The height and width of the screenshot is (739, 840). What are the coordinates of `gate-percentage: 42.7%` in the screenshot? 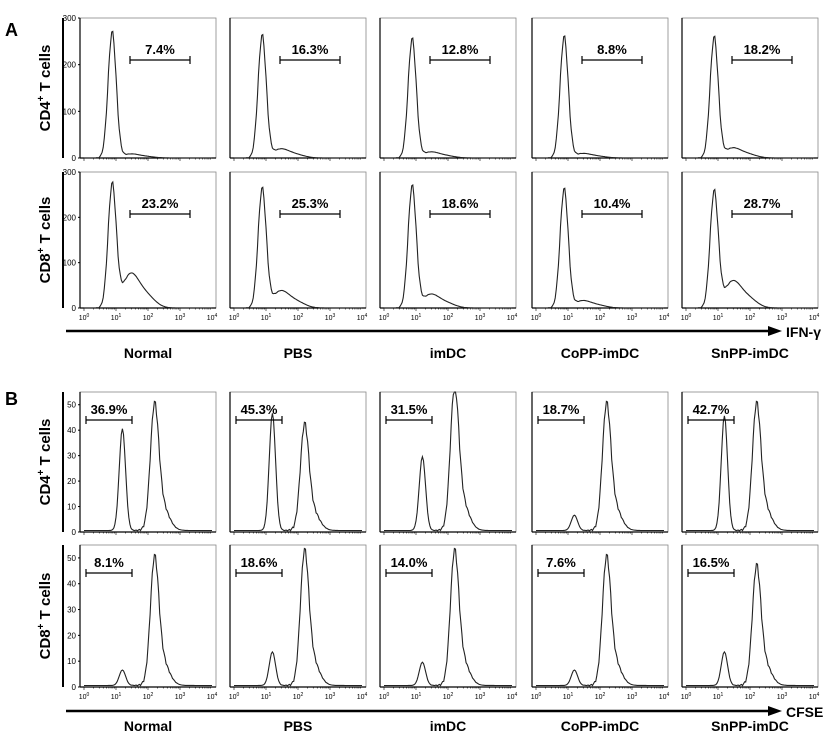 It's located at (711, 409).